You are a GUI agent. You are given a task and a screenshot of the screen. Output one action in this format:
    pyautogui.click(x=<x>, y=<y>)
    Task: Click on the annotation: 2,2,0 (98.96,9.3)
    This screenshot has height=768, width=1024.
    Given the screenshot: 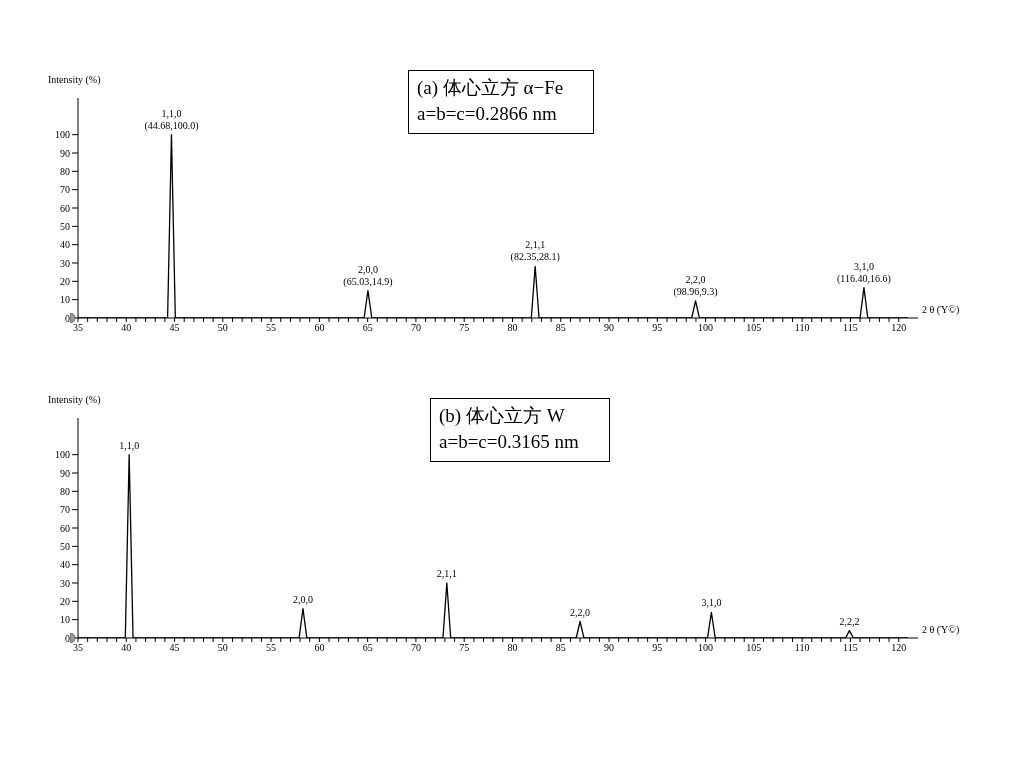 What is the action you would take?
    pyautogui.click(x=695, y=285)
    